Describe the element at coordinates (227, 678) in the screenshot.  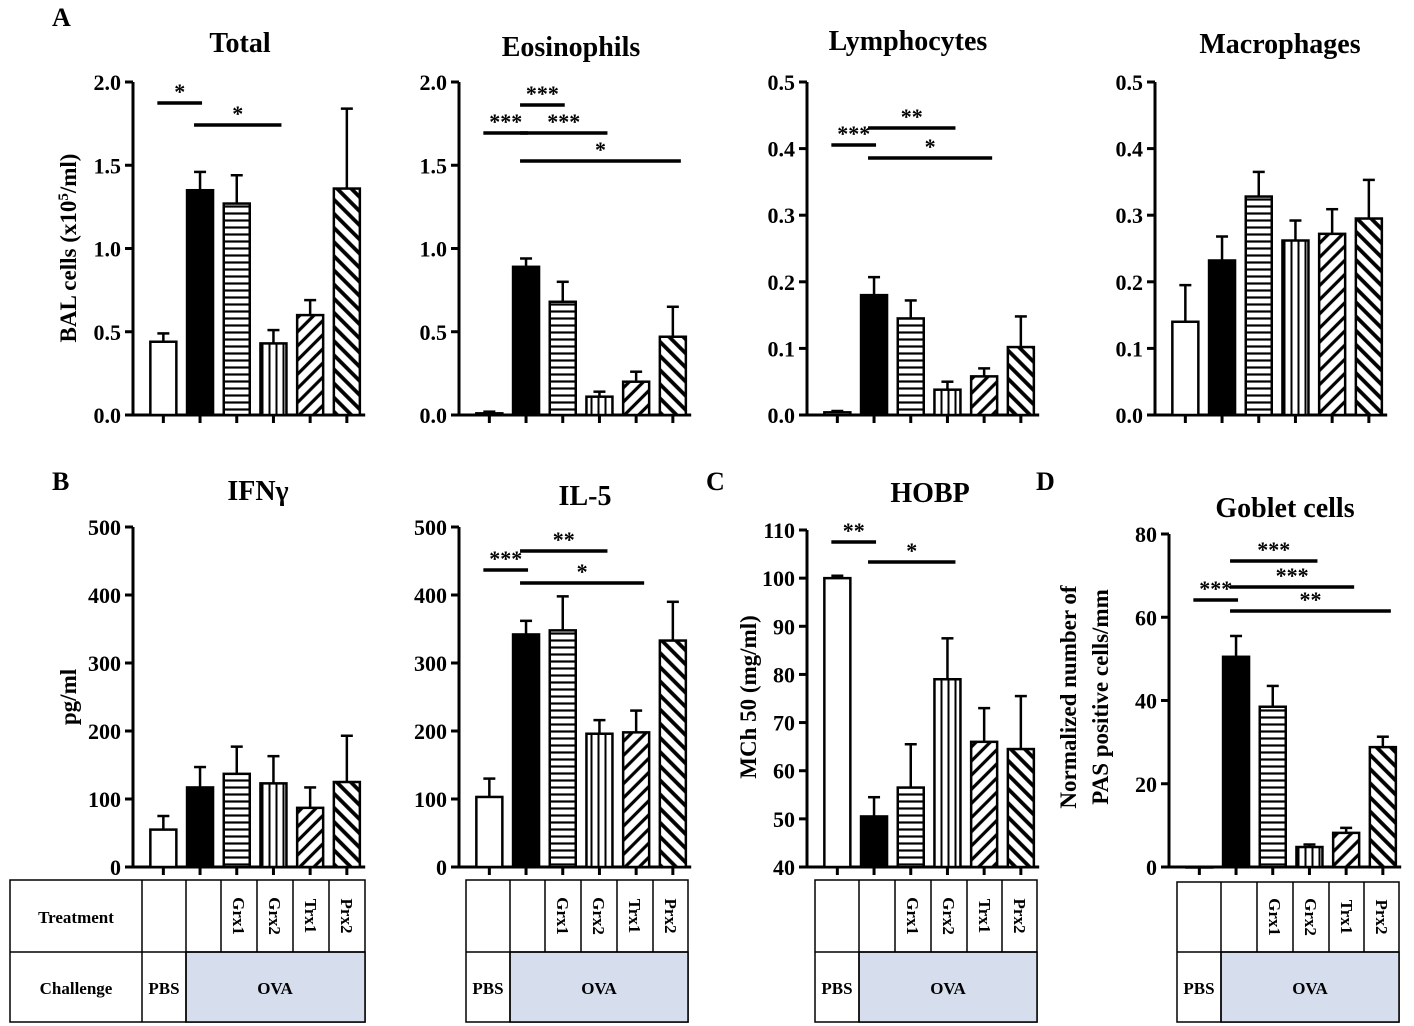
I see `chart-ifn-: IFNγ 0 100 200 300 400 500` at that location.